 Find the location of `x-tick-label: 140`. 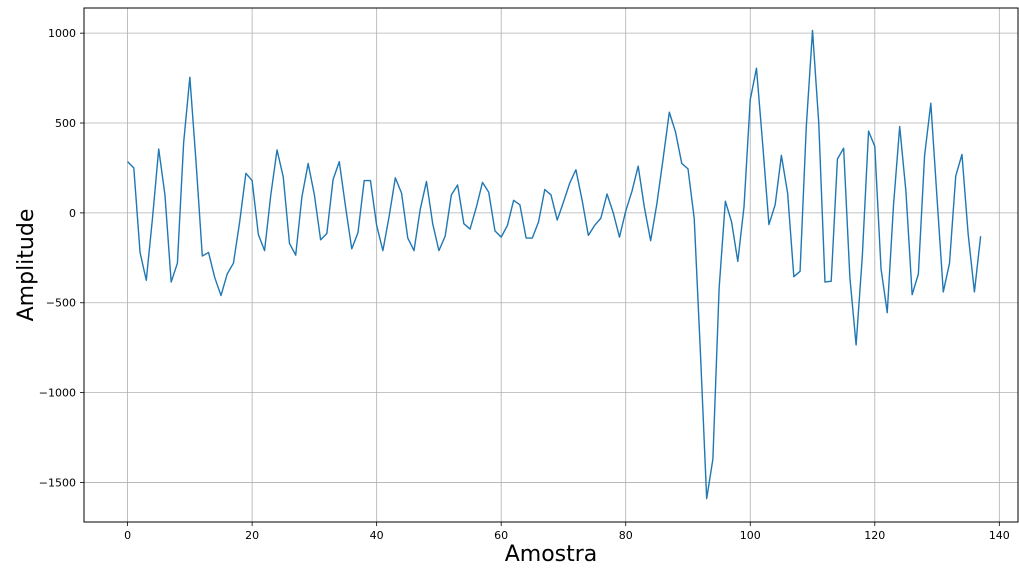

x-tick-label: 140 is located at coordinates (999, 535).